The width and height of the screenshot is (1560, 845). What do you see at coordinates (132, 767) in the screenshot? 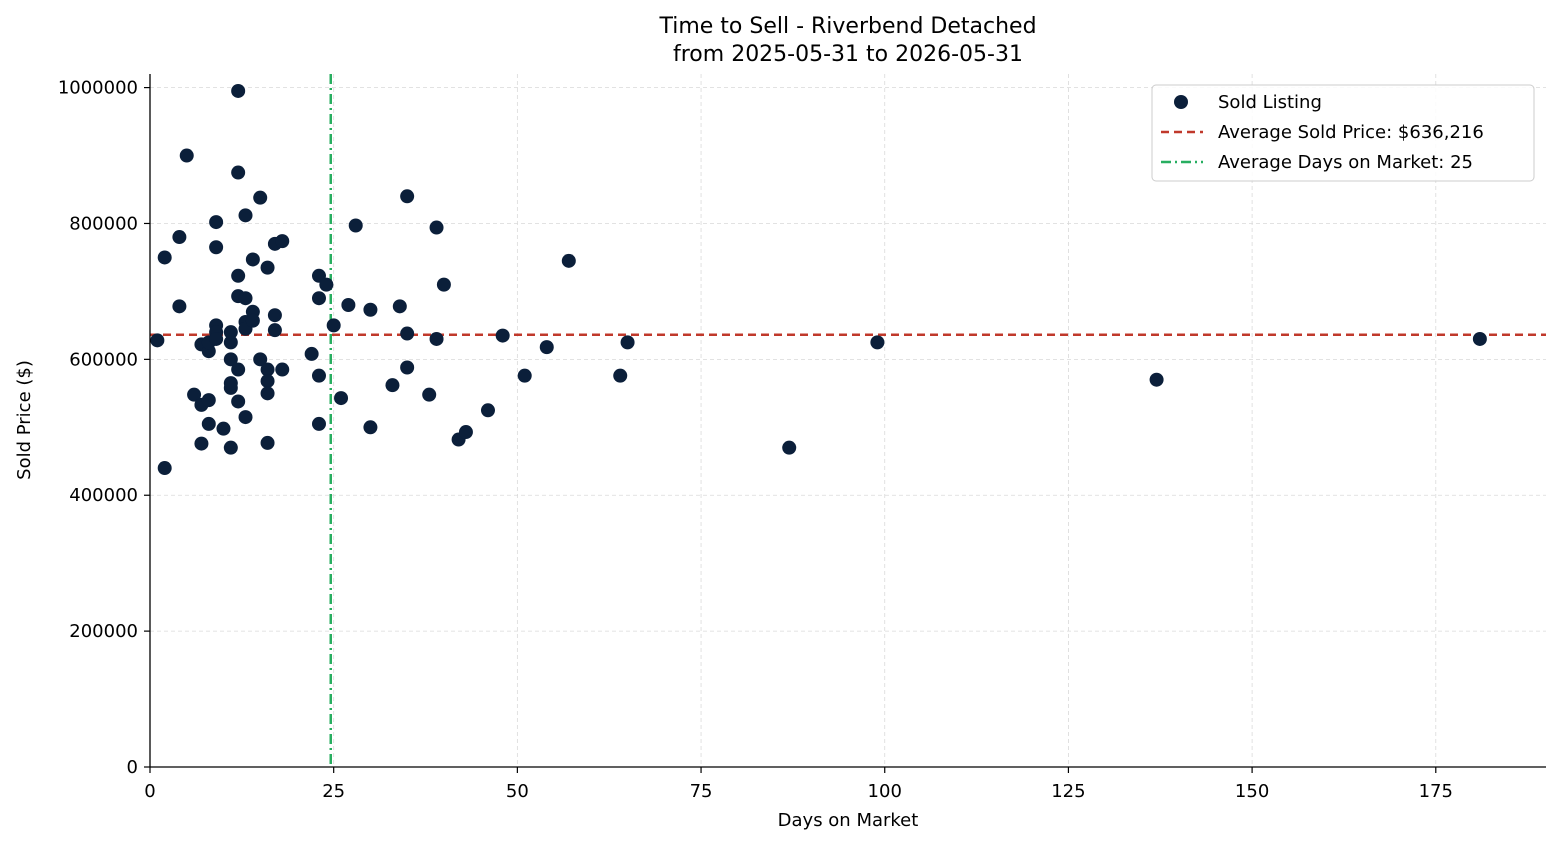
I see `y-tick-label: 0` at bounding box center [132, 767].